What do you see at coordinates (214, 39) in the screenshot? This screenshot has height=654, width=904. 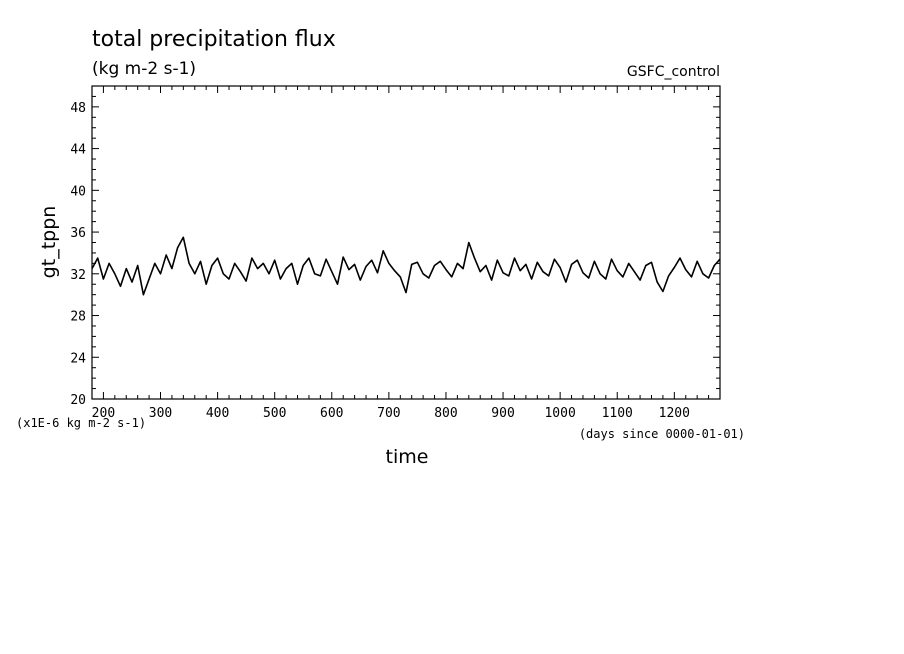 I see `chart-title: total precipitation flux` at bounding box center [214, 39].